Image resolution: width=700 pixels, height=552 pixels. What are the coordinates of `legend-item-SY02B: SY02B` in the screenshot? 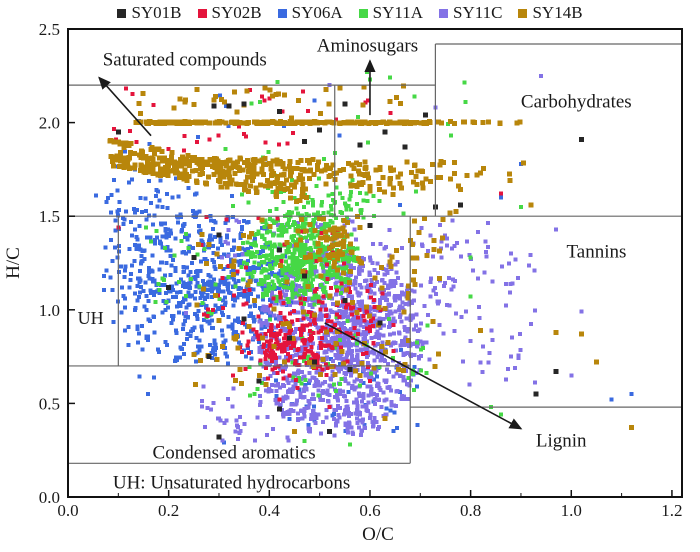 It's located at (229, 13).